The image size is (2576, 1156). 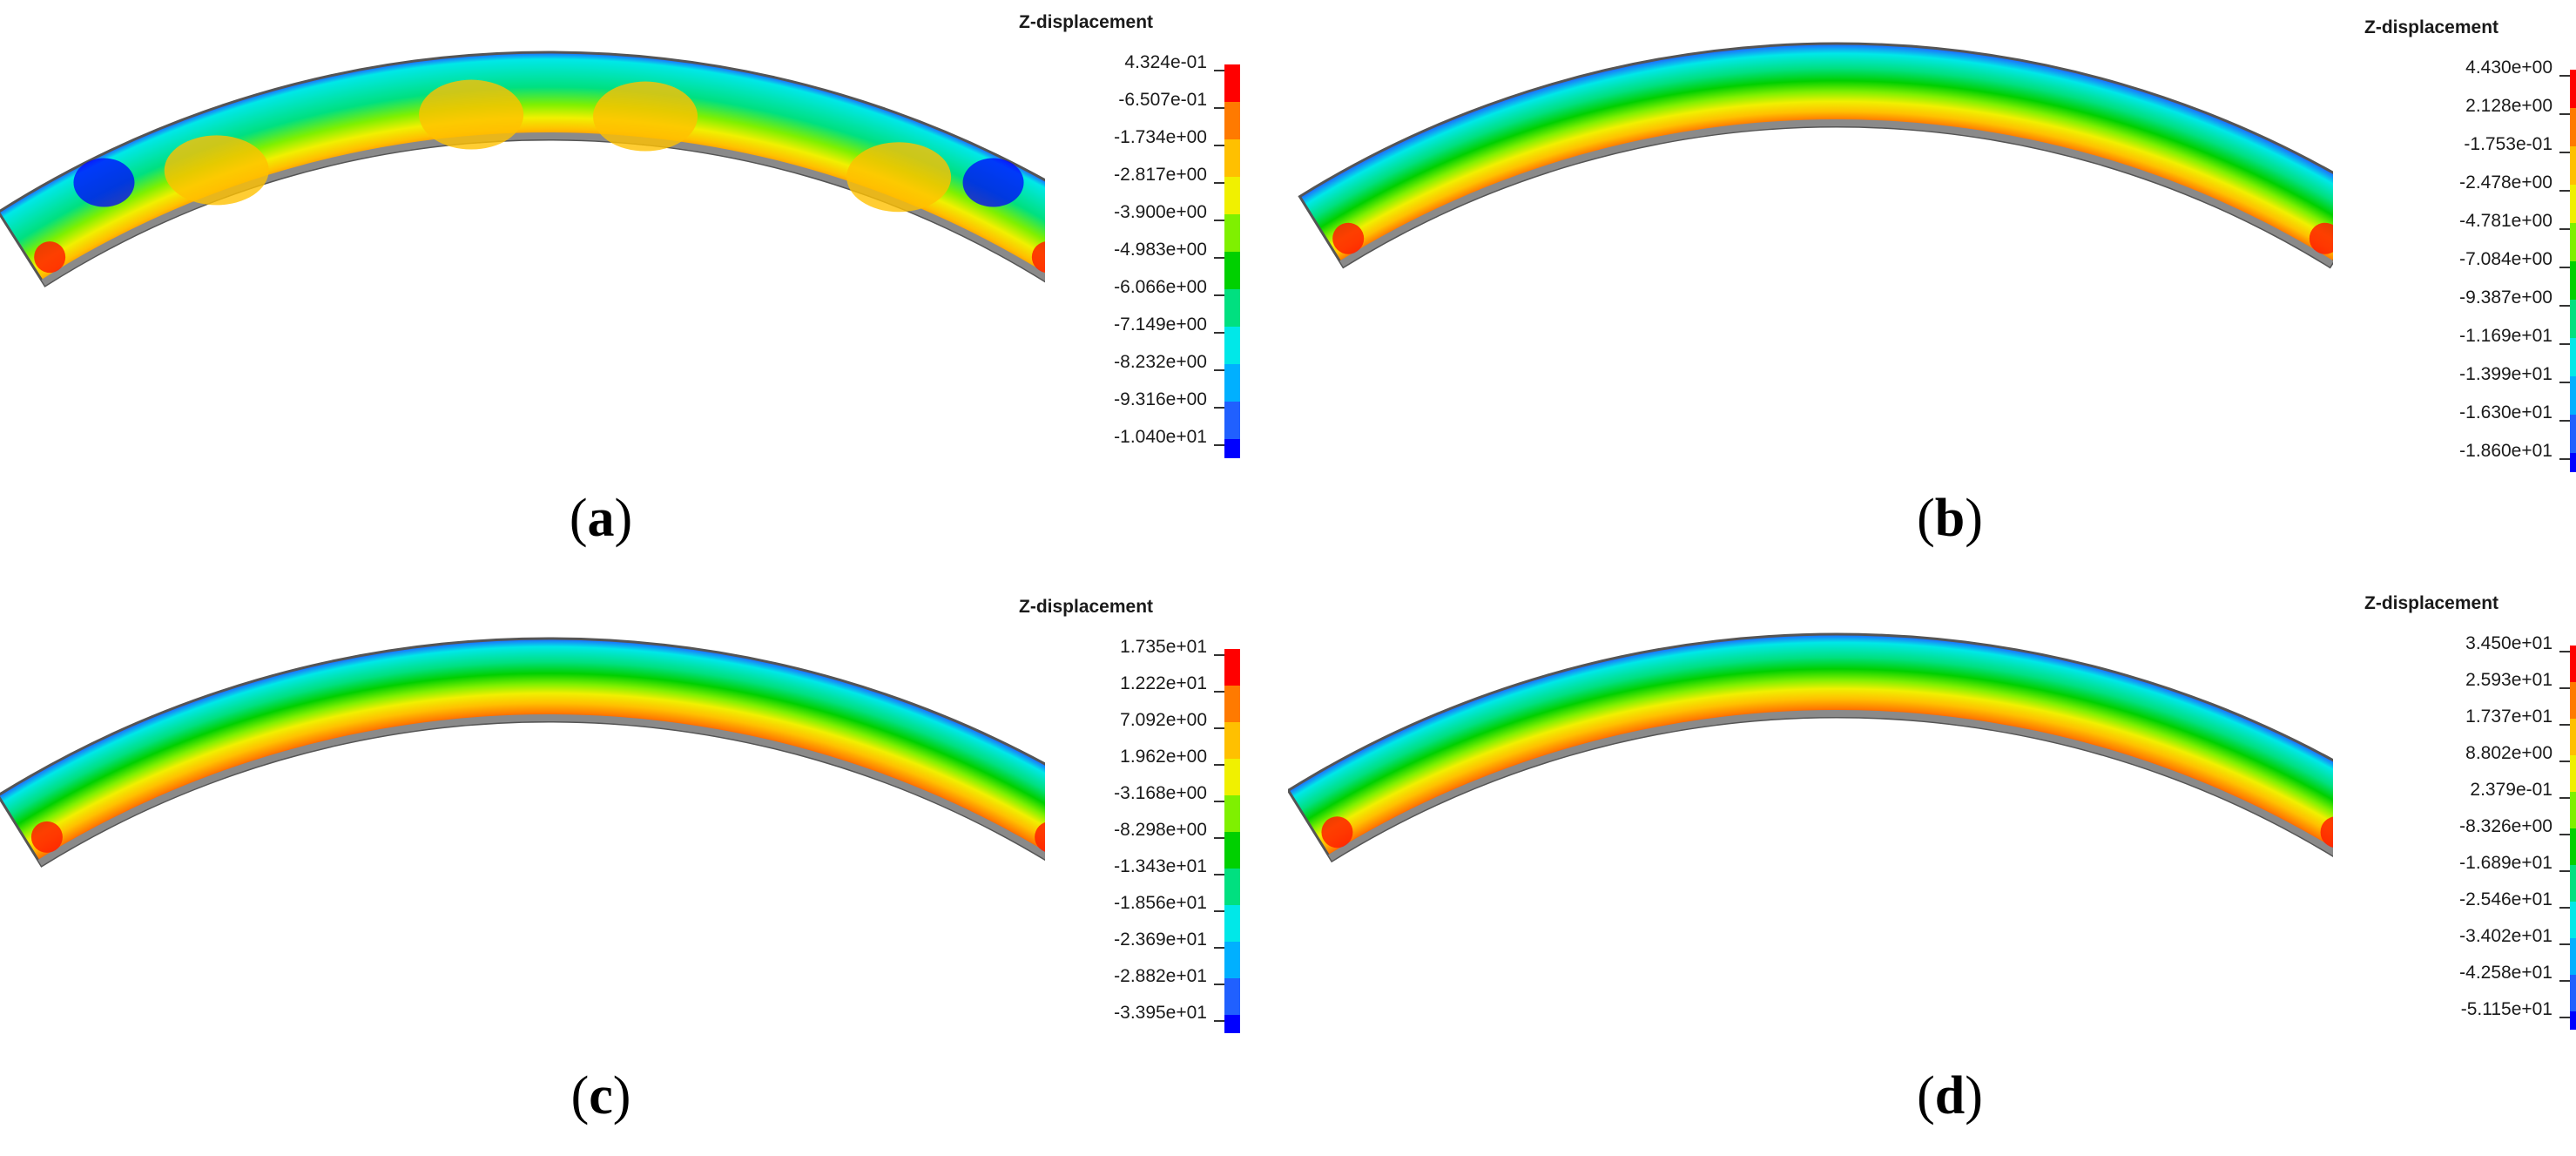 I want to click on tick-label: -1.169e+01, so click(x=2505, y=336).